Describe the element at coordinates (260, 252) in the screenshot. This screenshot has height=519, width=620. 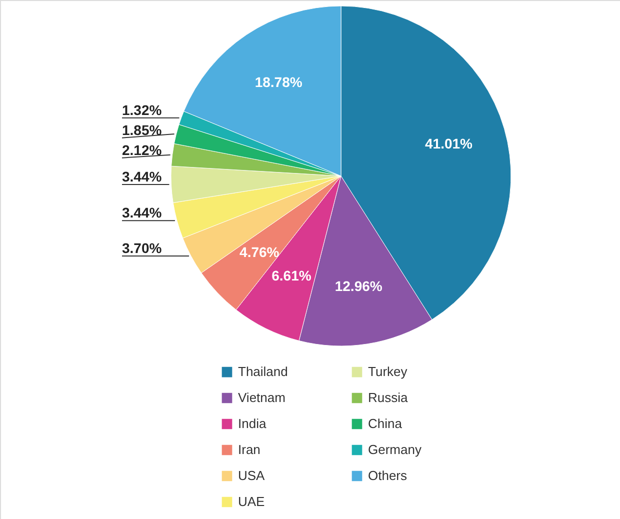
I see `data-label: 4.76%` at that location.